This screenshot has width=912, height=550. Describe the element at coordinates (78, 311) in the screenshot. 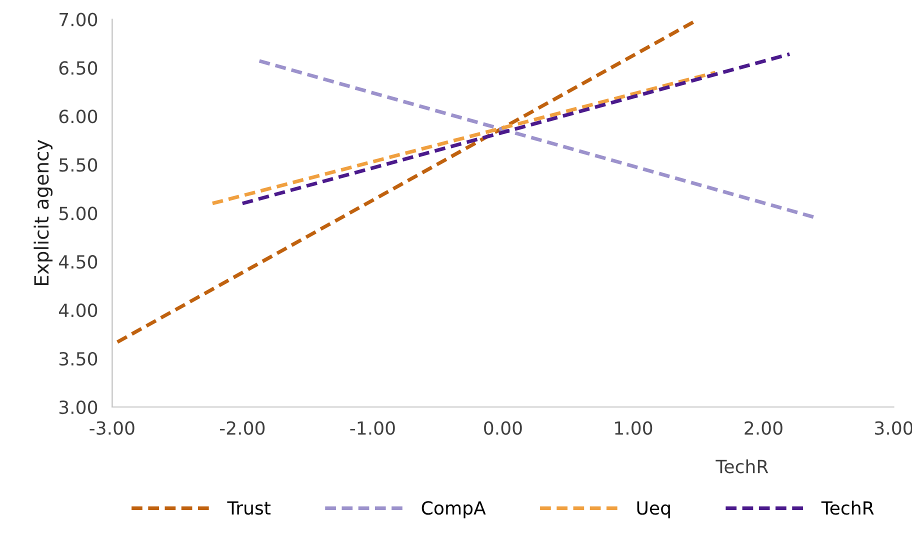

I see `y-tick-label: 4.00` at that location.